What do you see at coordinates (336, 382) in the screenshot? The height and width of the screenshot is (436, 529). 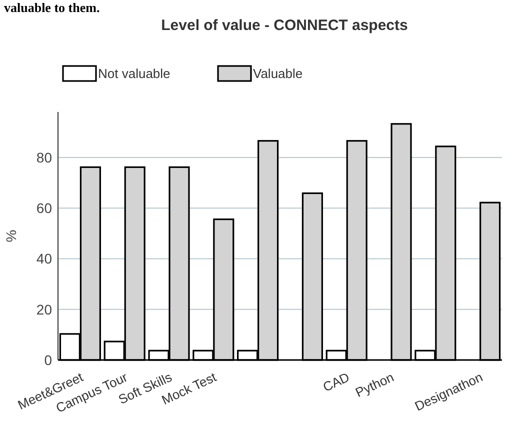 I see `x-tick-label: CAD` at bounding box center [336, 382].